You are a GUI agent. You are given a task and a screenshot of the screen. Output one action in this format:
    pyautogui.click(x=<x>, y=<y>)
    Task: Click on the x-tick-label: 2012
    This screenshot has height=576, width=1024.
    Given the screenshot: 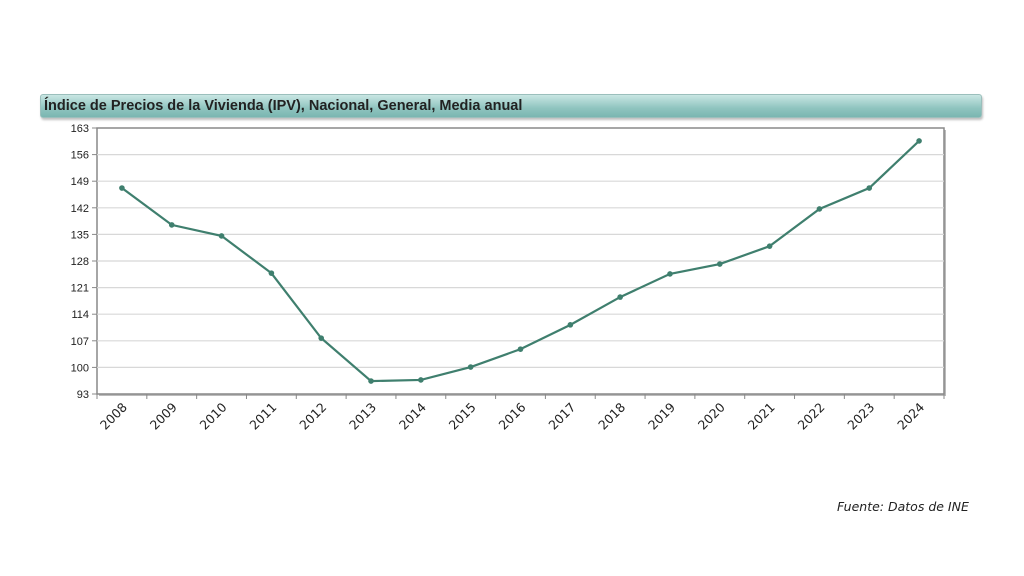 What is the action you would take?
    pyautogui.click(x=312, y=416)
    